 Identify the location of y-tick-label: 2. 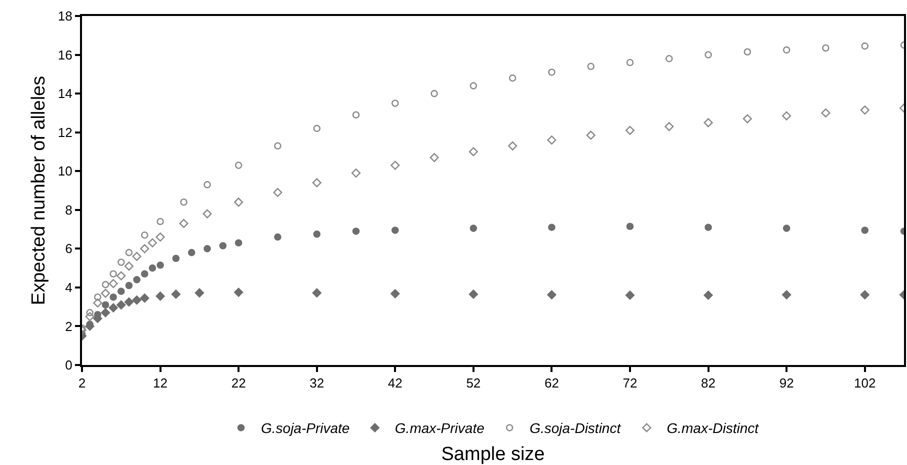
(68, 326).